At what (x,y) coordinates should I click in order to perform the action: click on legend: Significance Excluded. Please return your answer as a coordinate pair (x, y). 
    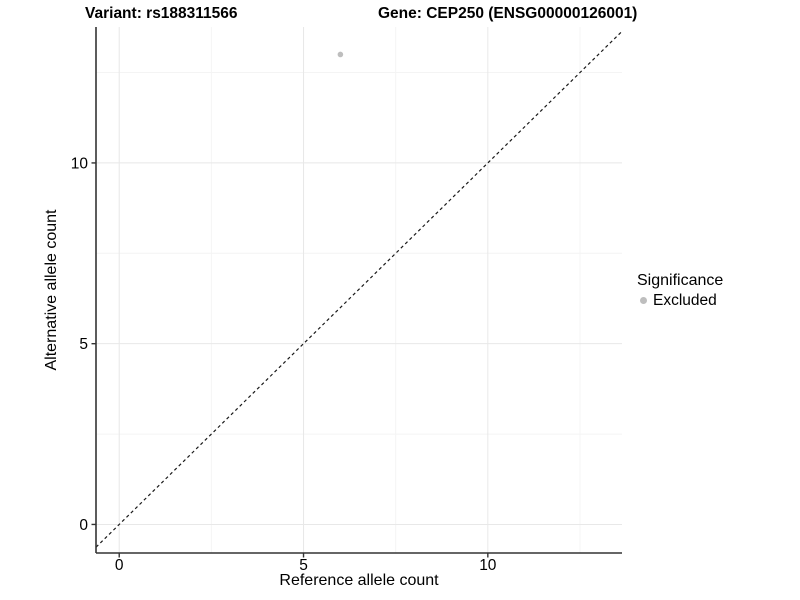
    Looking at the image, I should click on (680, 290).